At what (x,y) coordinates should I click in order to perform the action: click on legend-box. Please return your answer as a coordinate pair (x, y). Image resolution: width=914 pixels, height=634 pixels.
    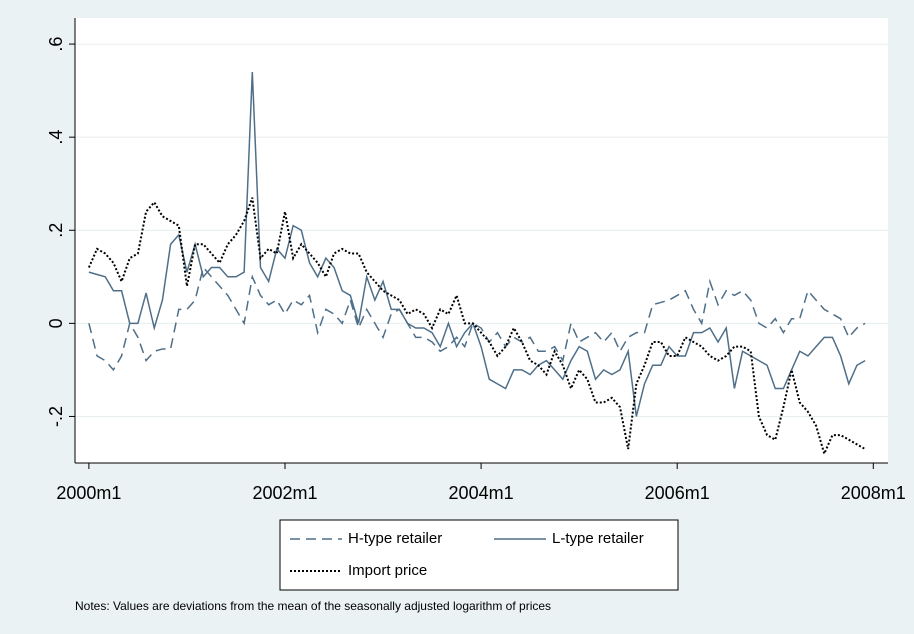
    Looking at the image, I should click on (479, 555).